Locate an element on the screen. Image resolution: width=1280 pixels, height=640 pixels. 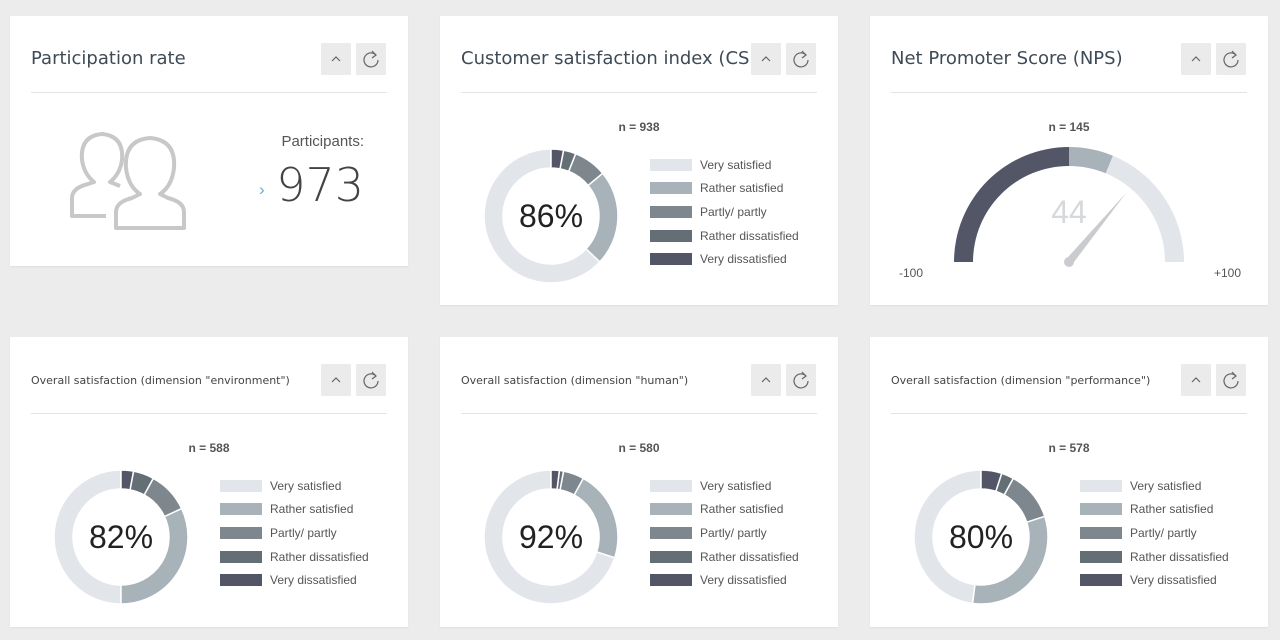
sample-size: n = 588 is located at coordinates (209, 448).